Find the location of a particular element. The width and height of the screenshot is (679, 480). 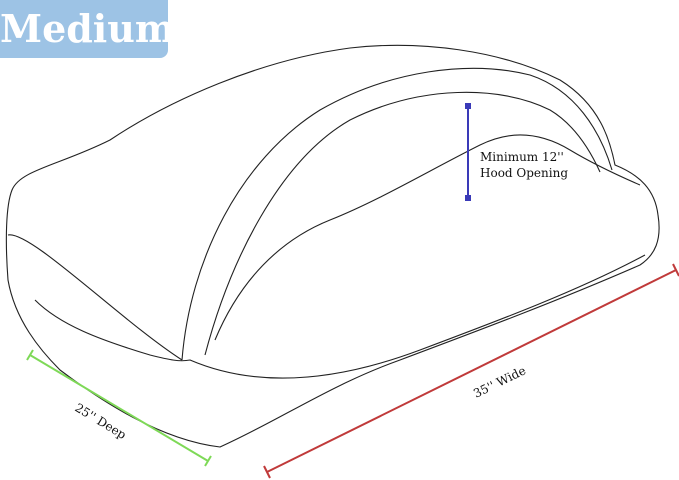

hood-line-cap-bottom is located at coordinates (468, 198).